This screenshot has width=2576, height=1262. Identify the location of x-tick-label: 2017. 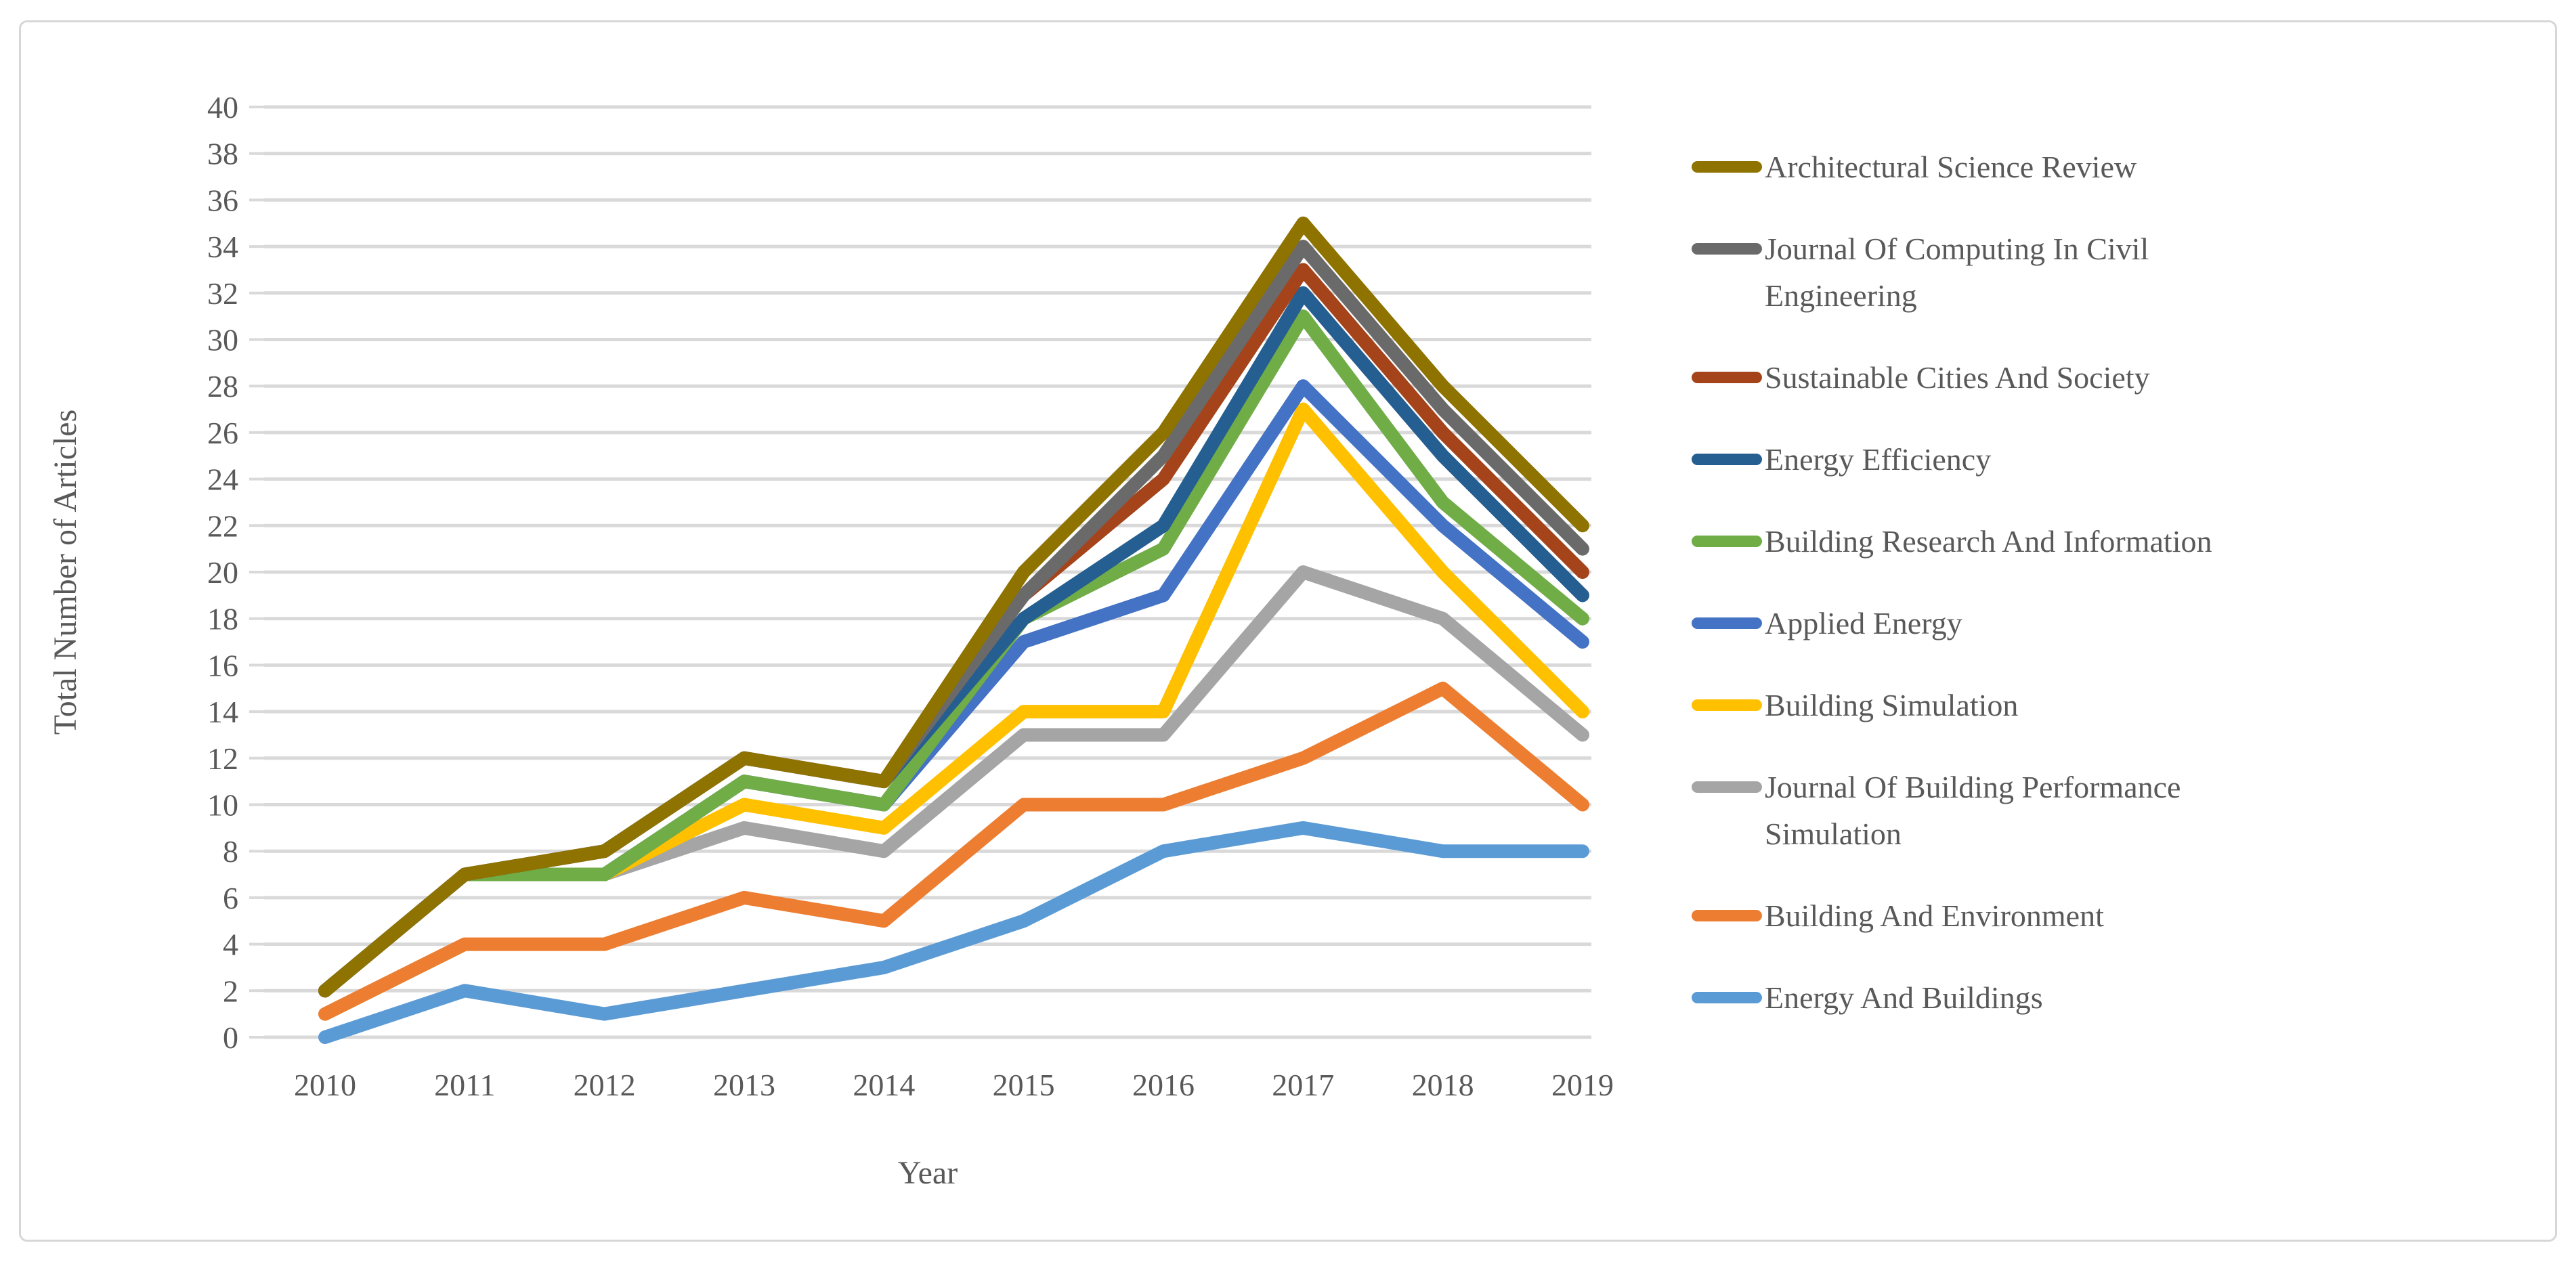
(1303, 1085).